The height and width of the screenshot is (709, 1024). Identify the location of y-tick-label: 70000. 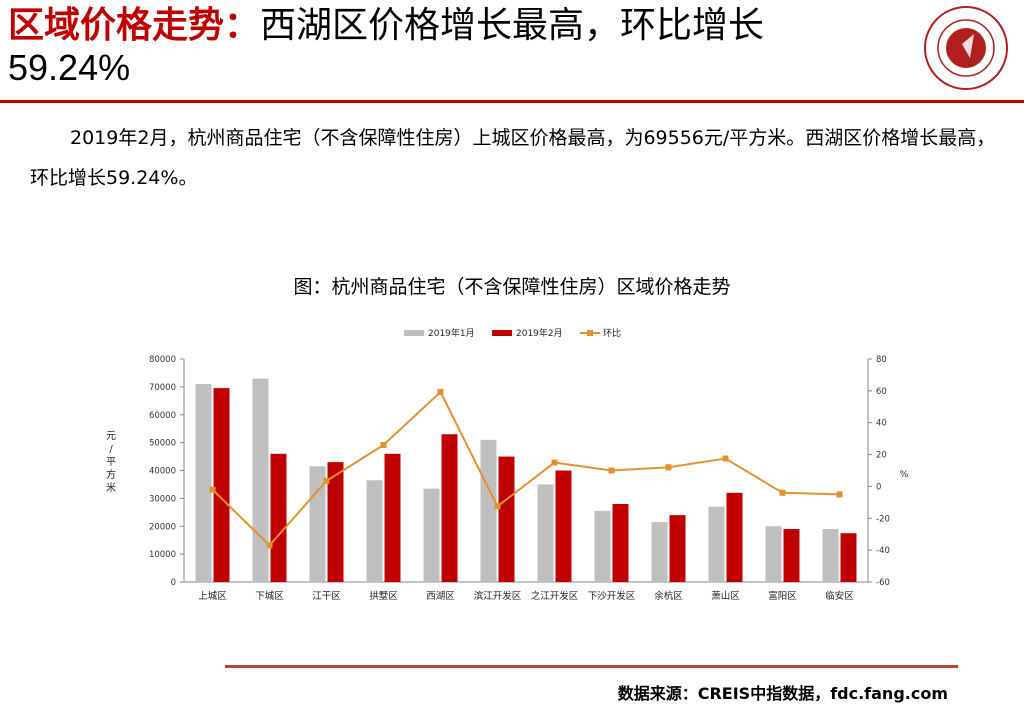
(162, 388).